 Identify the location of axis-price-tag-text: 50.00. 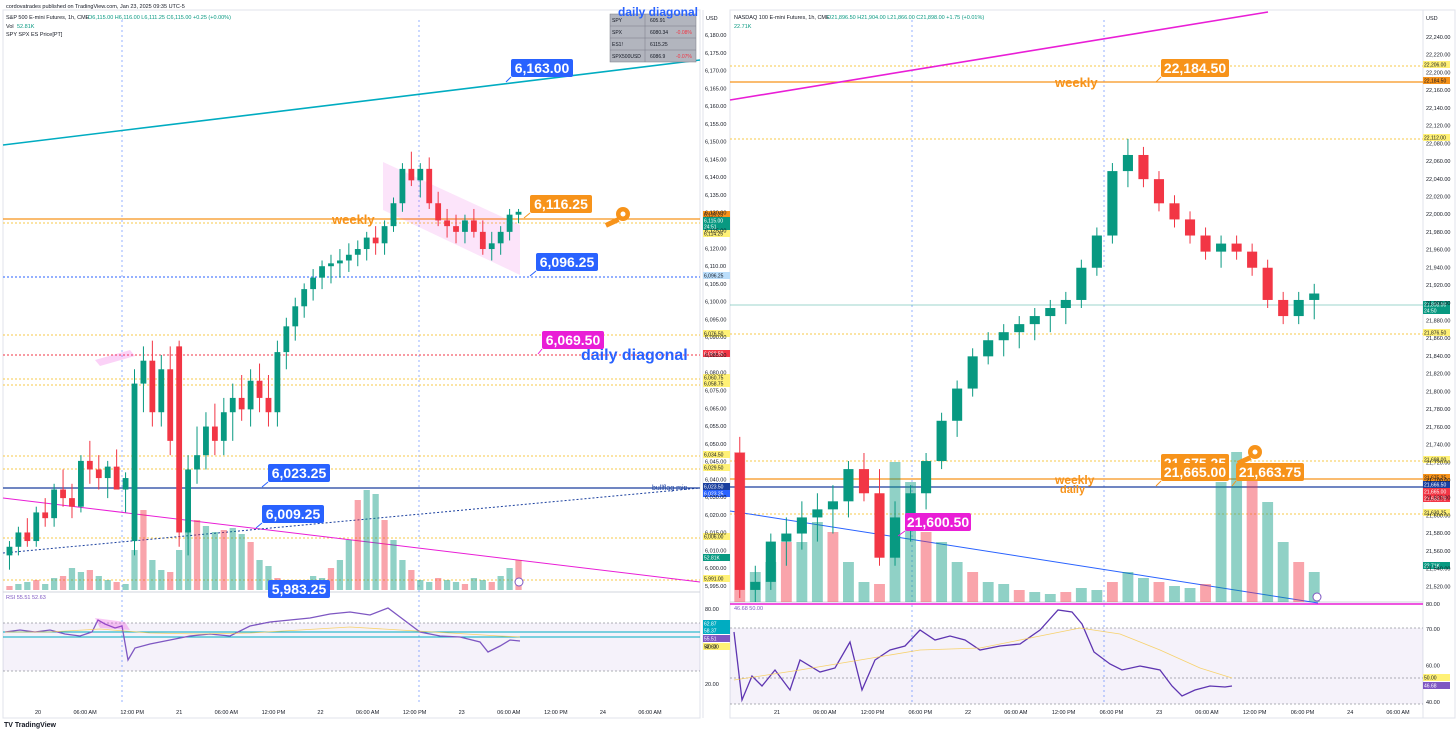
(1430, 679).